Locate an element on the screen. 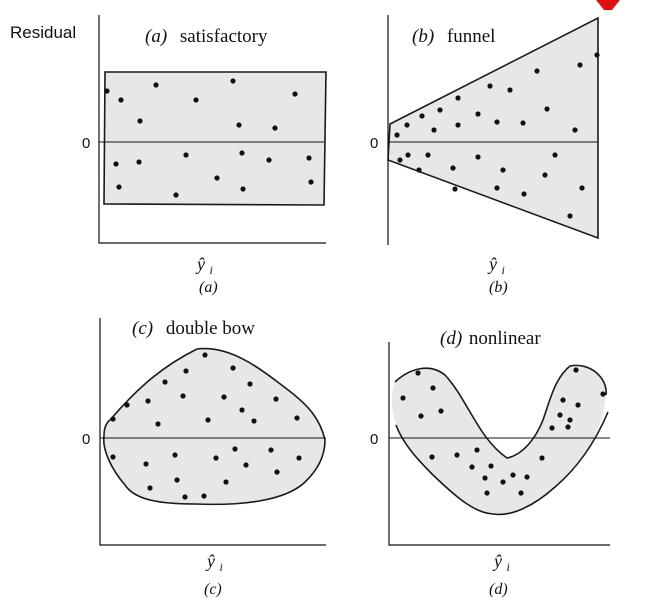 This screenshot has width=664, height=603. panel-c-title: (c) double bow is located at coordinates (193, 328).